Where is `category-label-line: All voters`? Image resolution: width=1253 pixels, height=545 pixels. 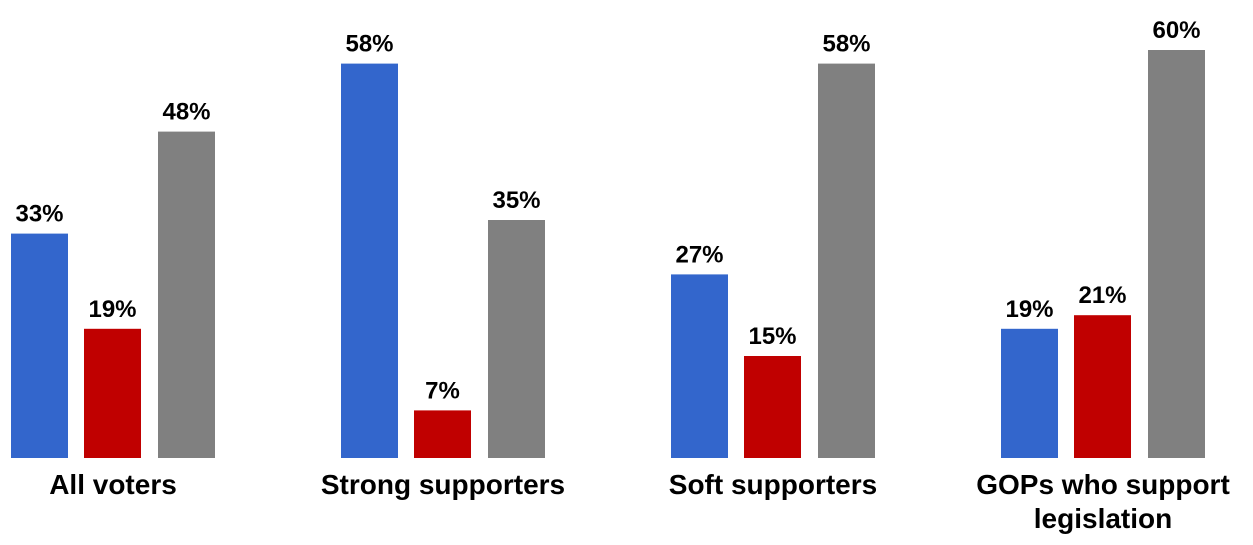
category-label-line: All voters is located at coordinates (113, 484).